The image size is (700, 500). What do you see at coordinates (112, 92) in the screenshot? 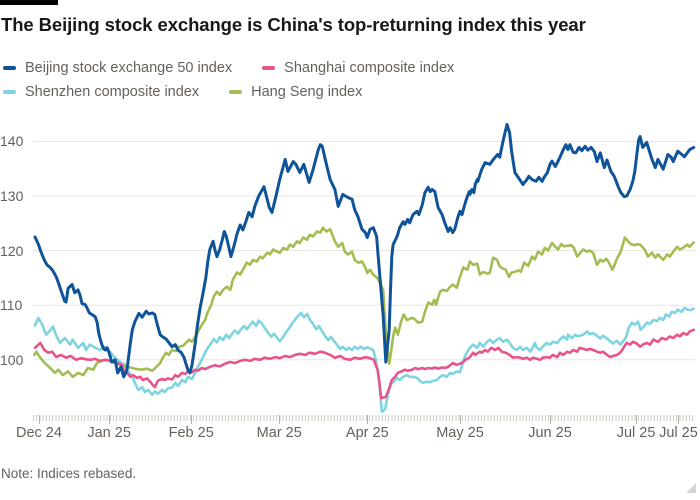
I see `legend-label: Shenzhen composite index` at bounding box center [112, 92].